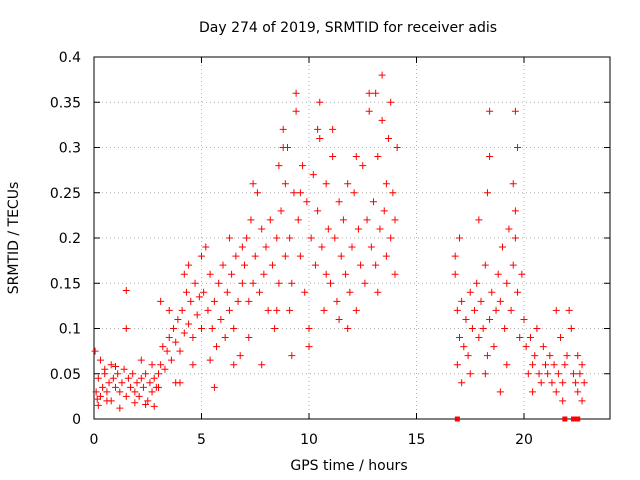 The width and height of the screenshot is (640, 480). I want to click on y-tick-label: 0.4, so click(70, 58).